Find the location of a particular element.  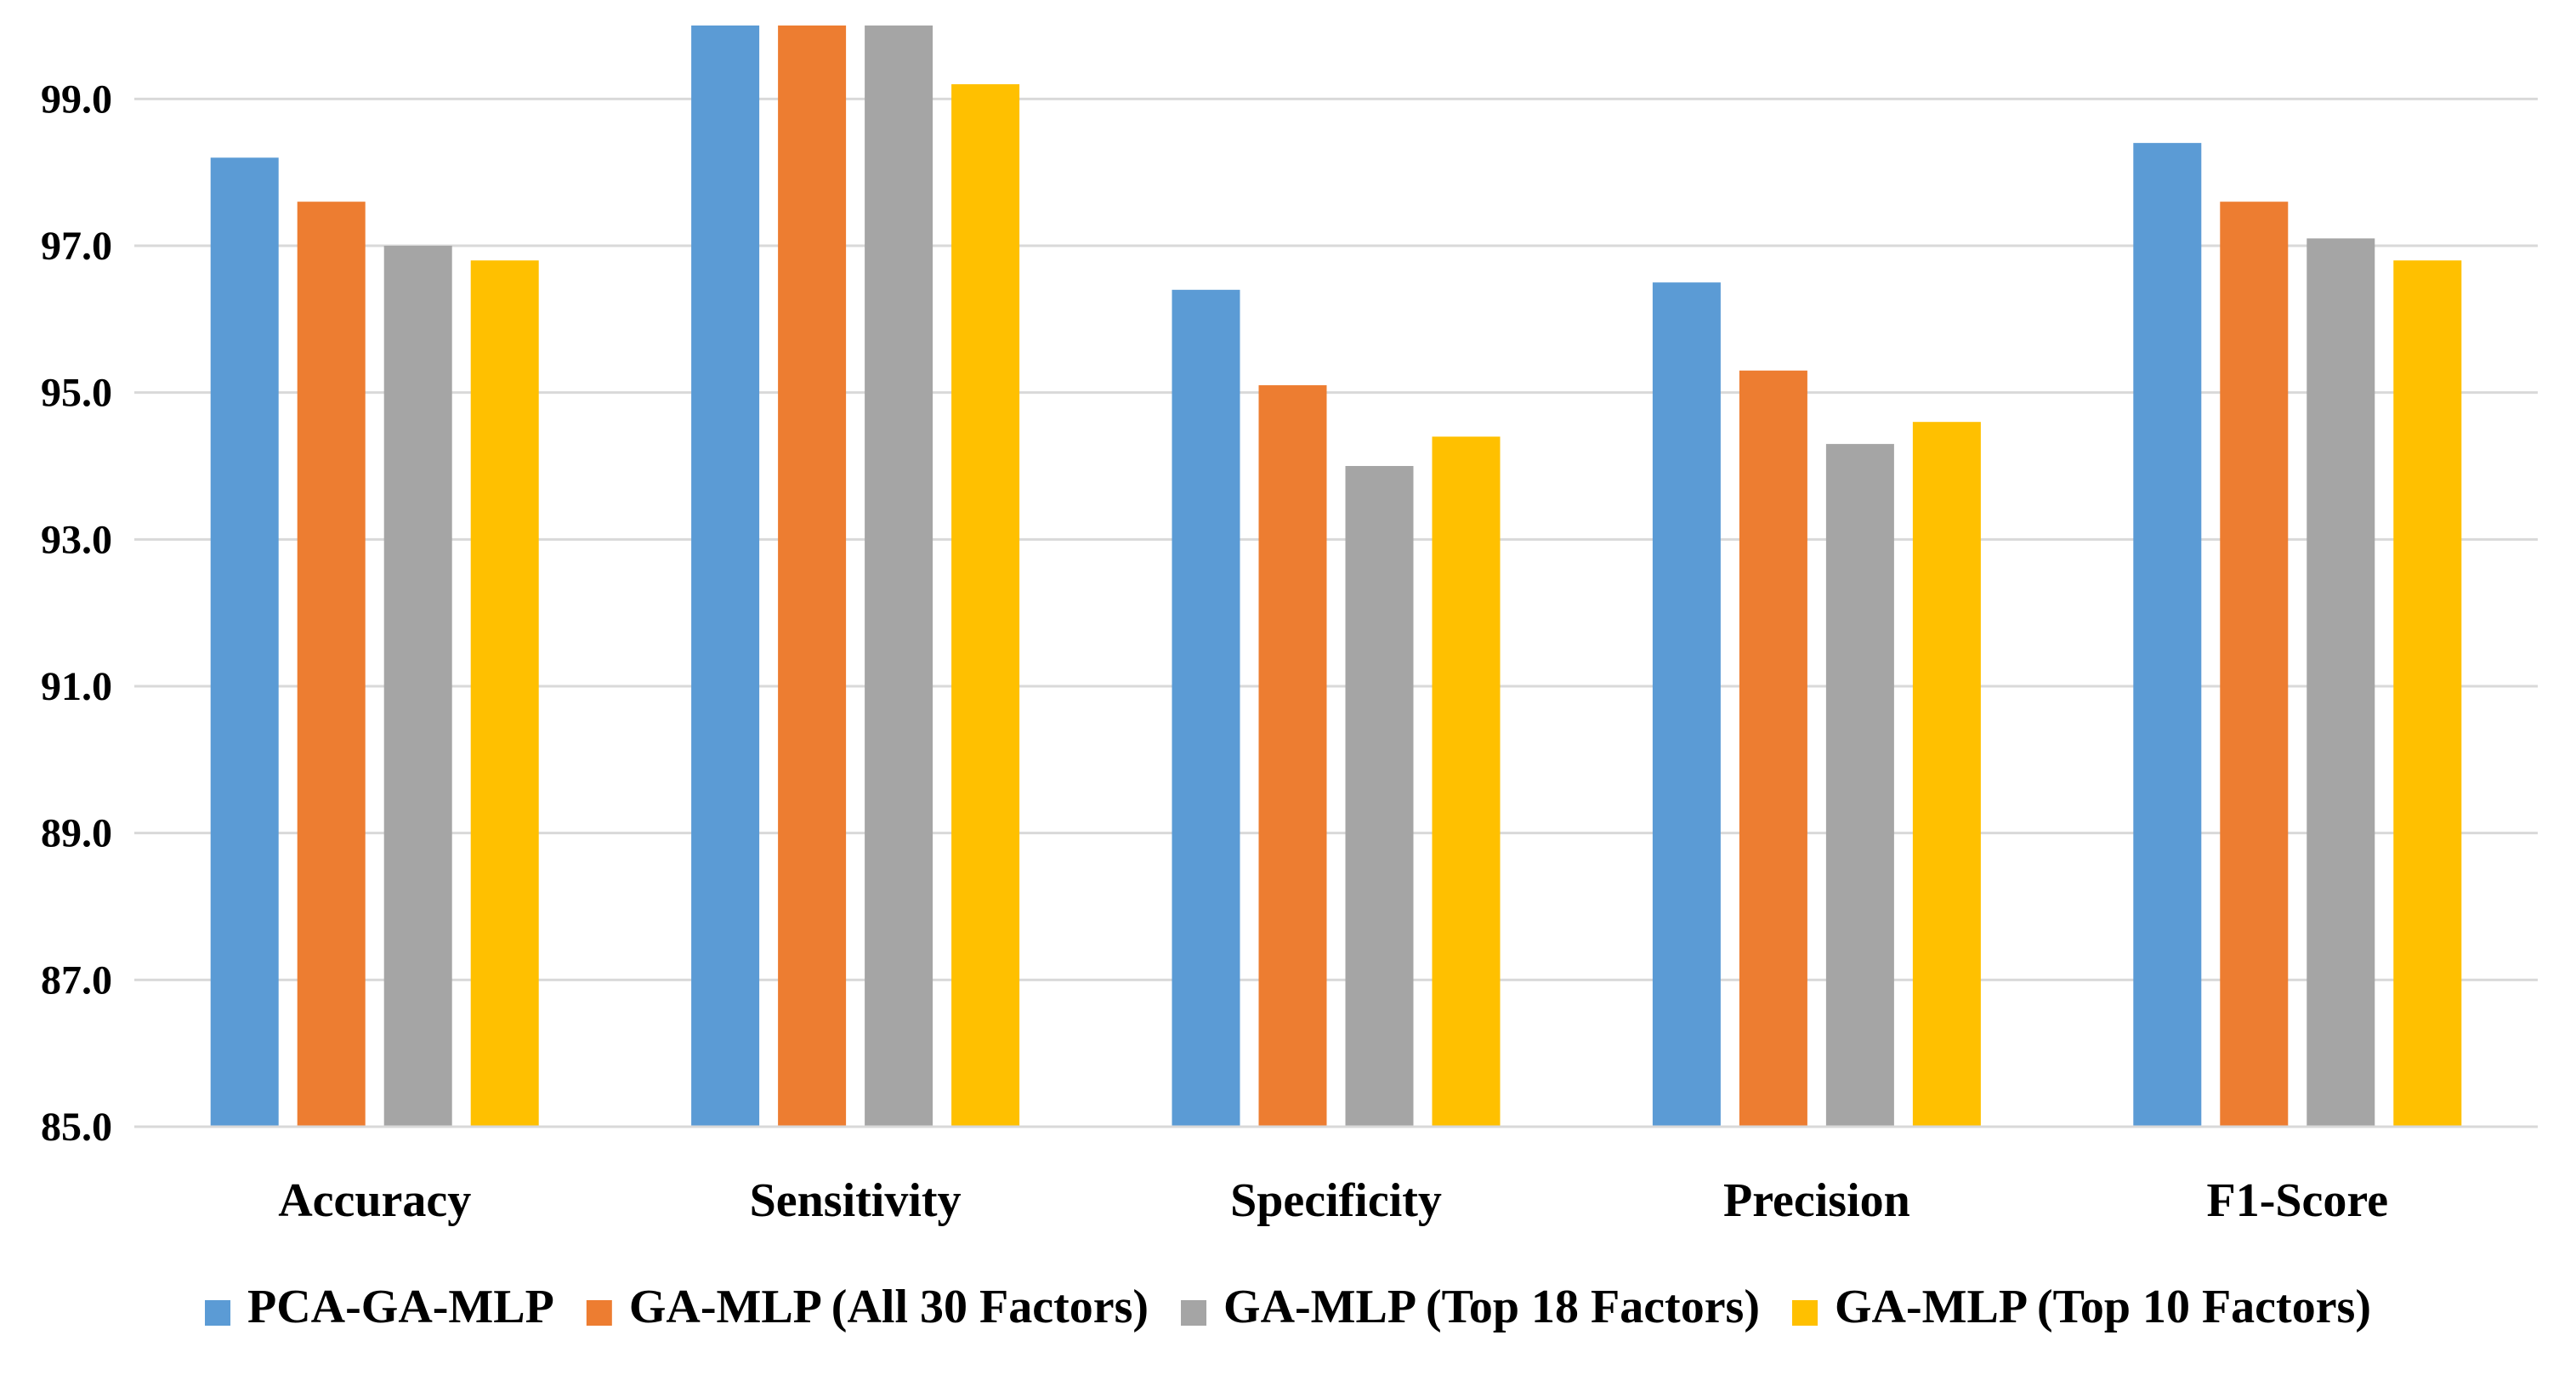

legend-item: GA-MLP (Top 10 Factors) is located at coordinates (2081, 1307).